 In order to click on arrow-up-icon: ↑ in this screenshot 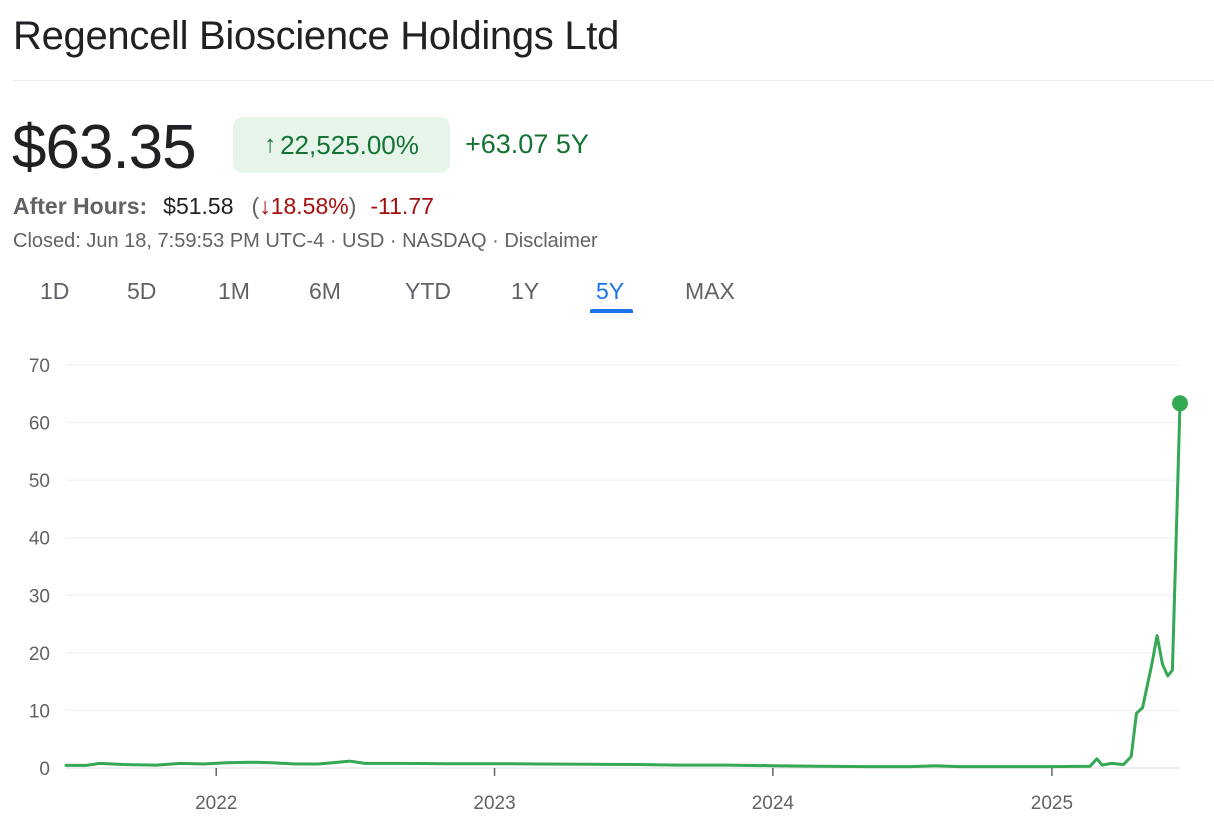, I will do `click(270, 144)`.